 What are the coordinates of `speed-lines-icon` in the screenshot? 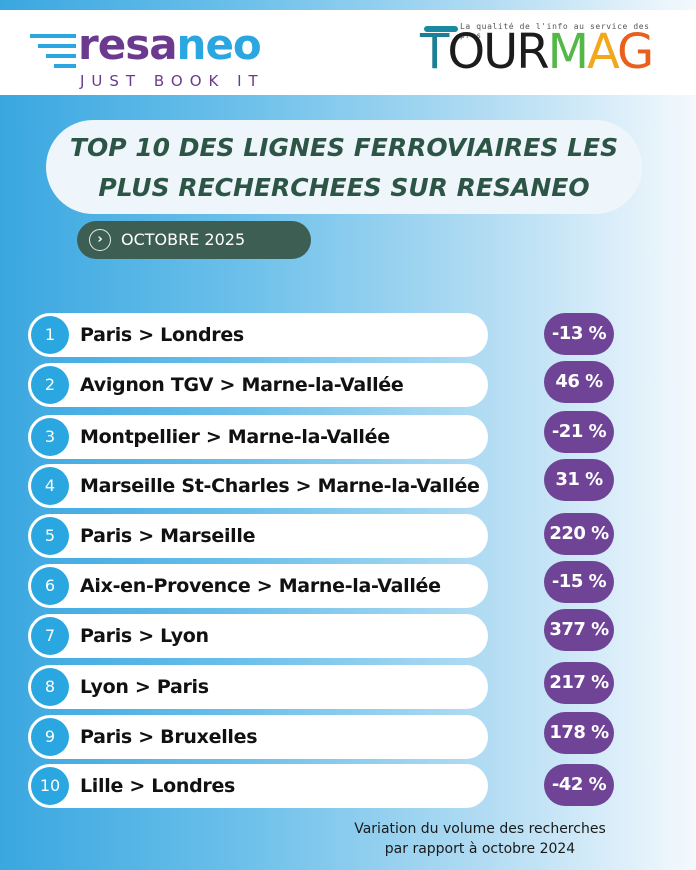 It's located at (53, 51).